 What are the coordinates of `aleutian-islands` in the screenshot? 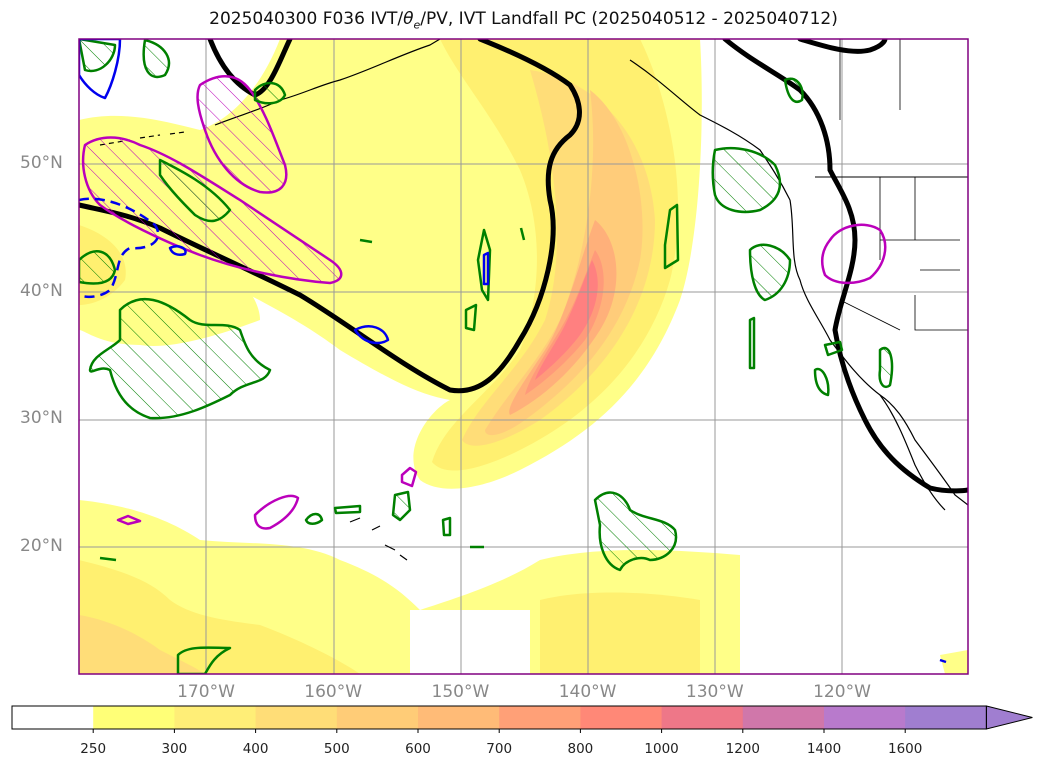 It's located at (142, 138).